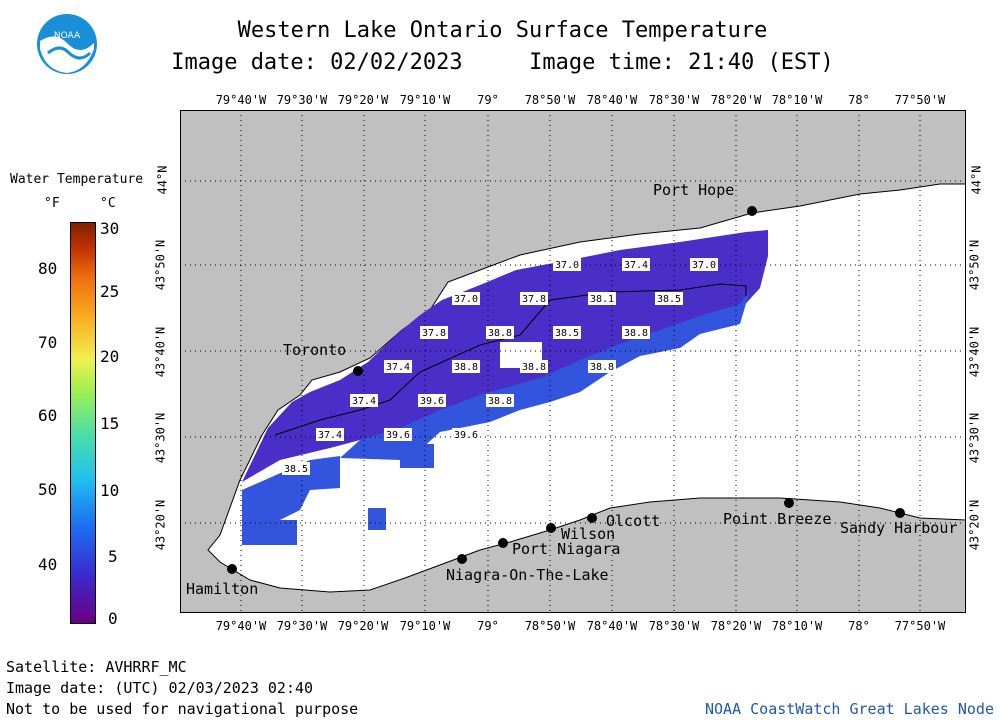 Image resolution: width=1005 pixels, height=724 pixels. I want to click on legend-f-tick: 40, so click(48, 564).